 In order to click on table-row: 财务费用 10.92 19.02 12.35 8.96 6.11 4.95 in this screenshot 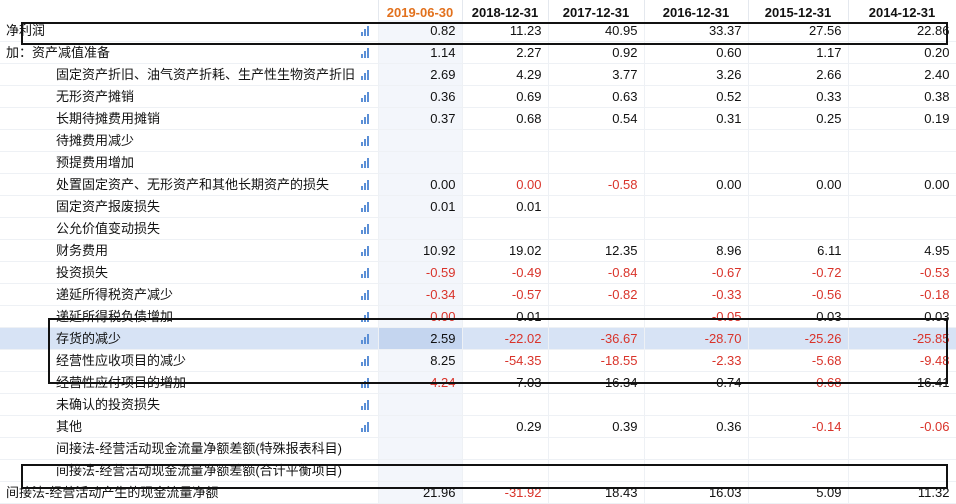, I will do `click(478, 250)`.